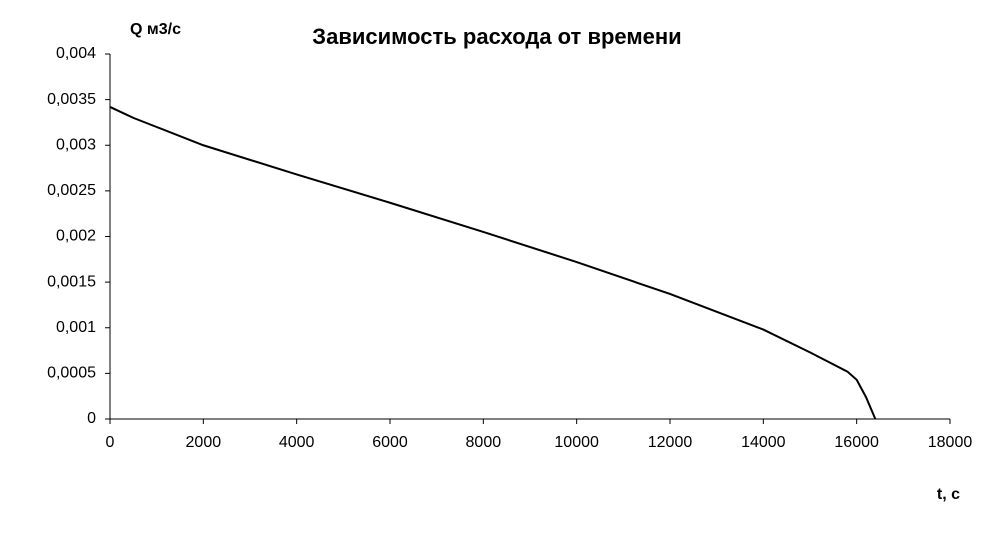 The width and height of the screenshot is (994, 557). I want to click on y-axis-label: Q м3/с, so click(155, 29).